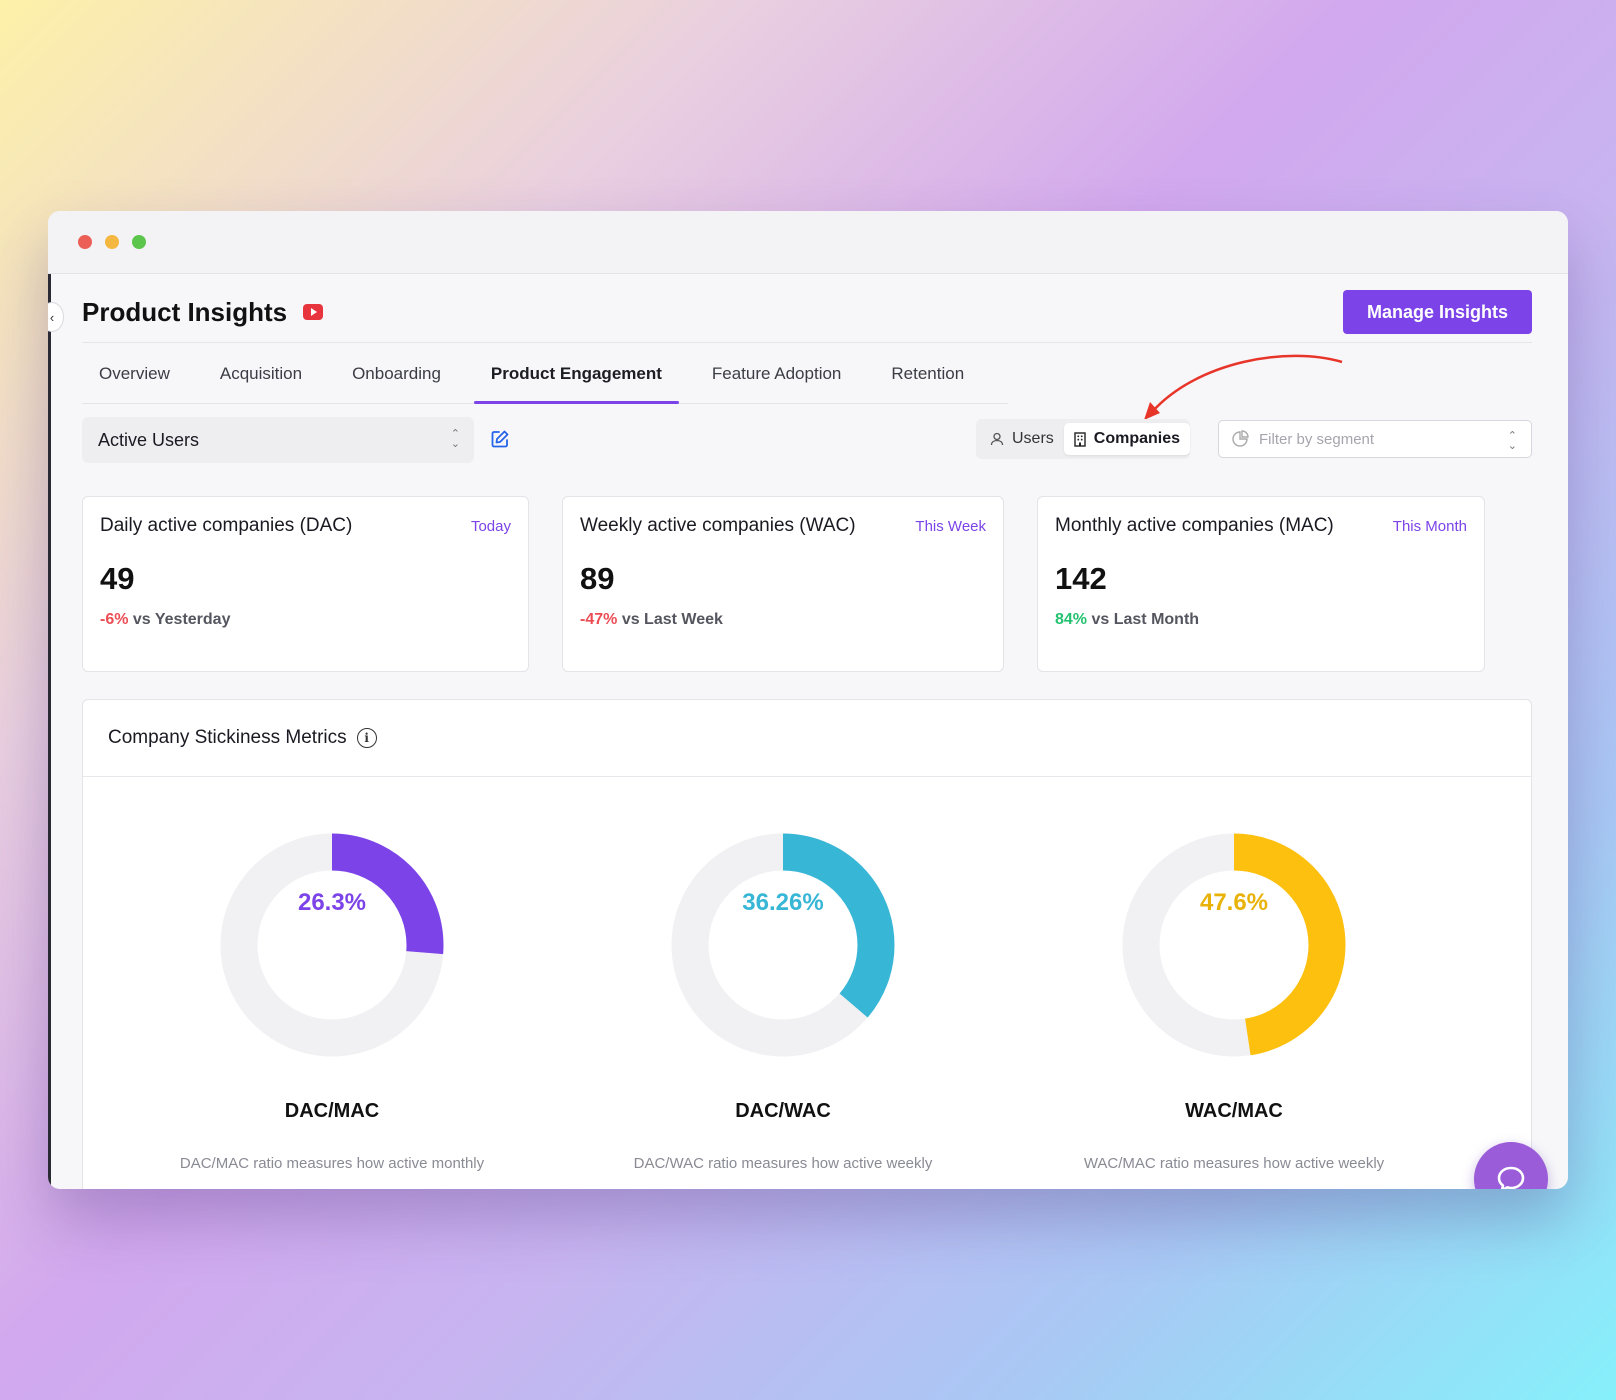 The height and width of the screenshot is (1400, 1616). I want to click on card-delta: -6% vs Yesterday, so click(305, 620).